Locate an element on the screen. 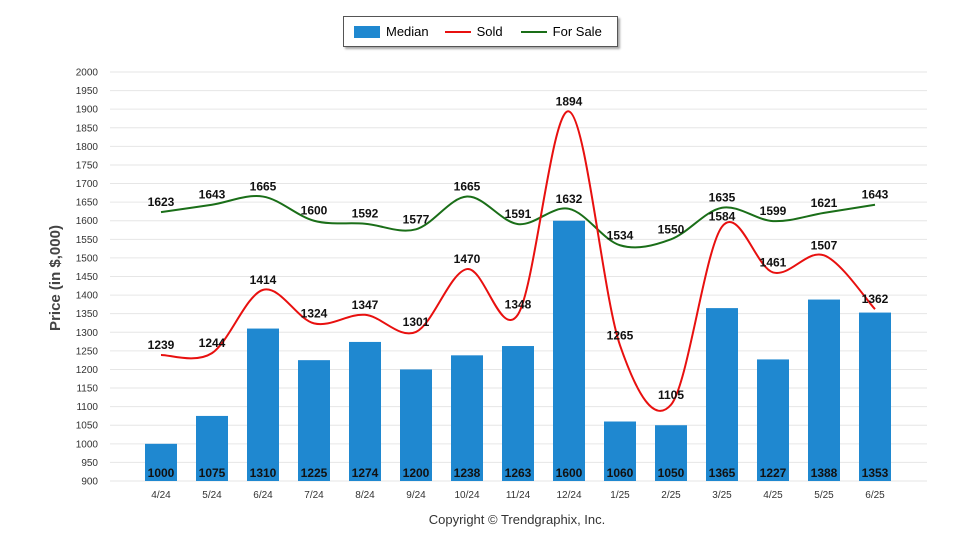 The width and height of the screenshot is (960, 550). sold-swatch is located at coordinates (457, 31).